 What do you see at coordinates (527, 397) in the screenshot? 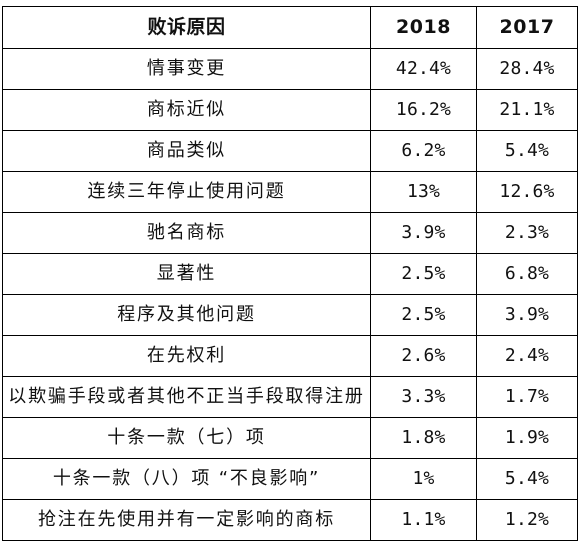
I see `value-2017-cell: 1.7%` at bounding box center [527, 397].